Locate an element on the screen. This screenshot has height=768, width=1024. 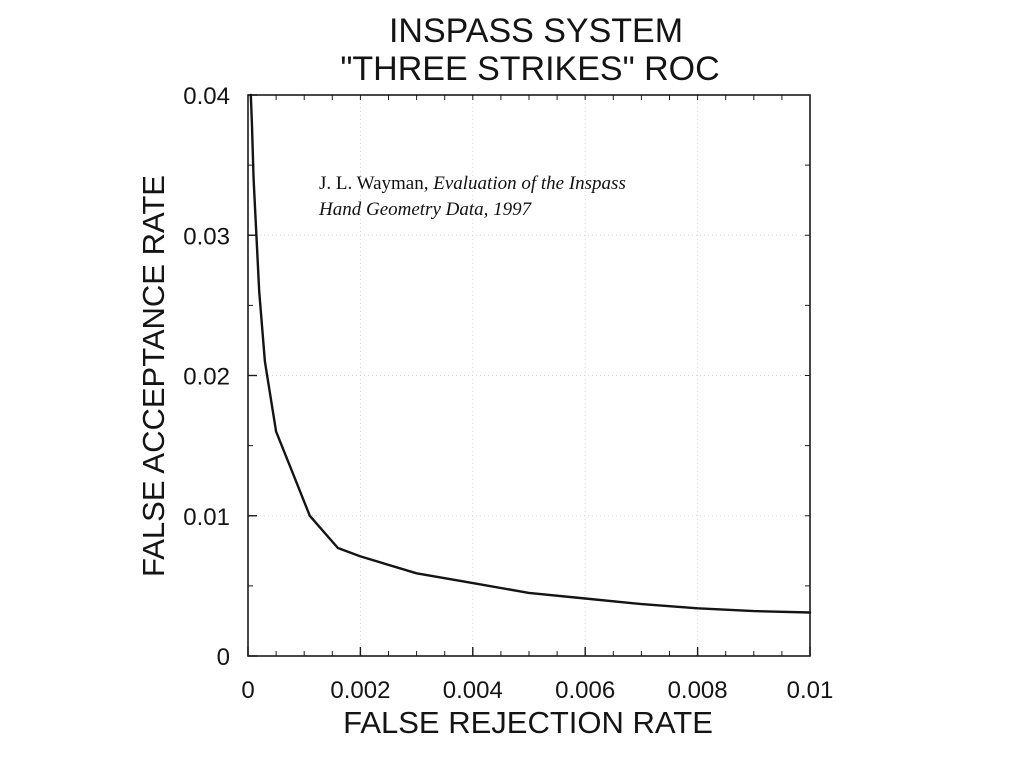
x-axis-label: FALSE REJECTION RATE is located at coordinates (528, 722).